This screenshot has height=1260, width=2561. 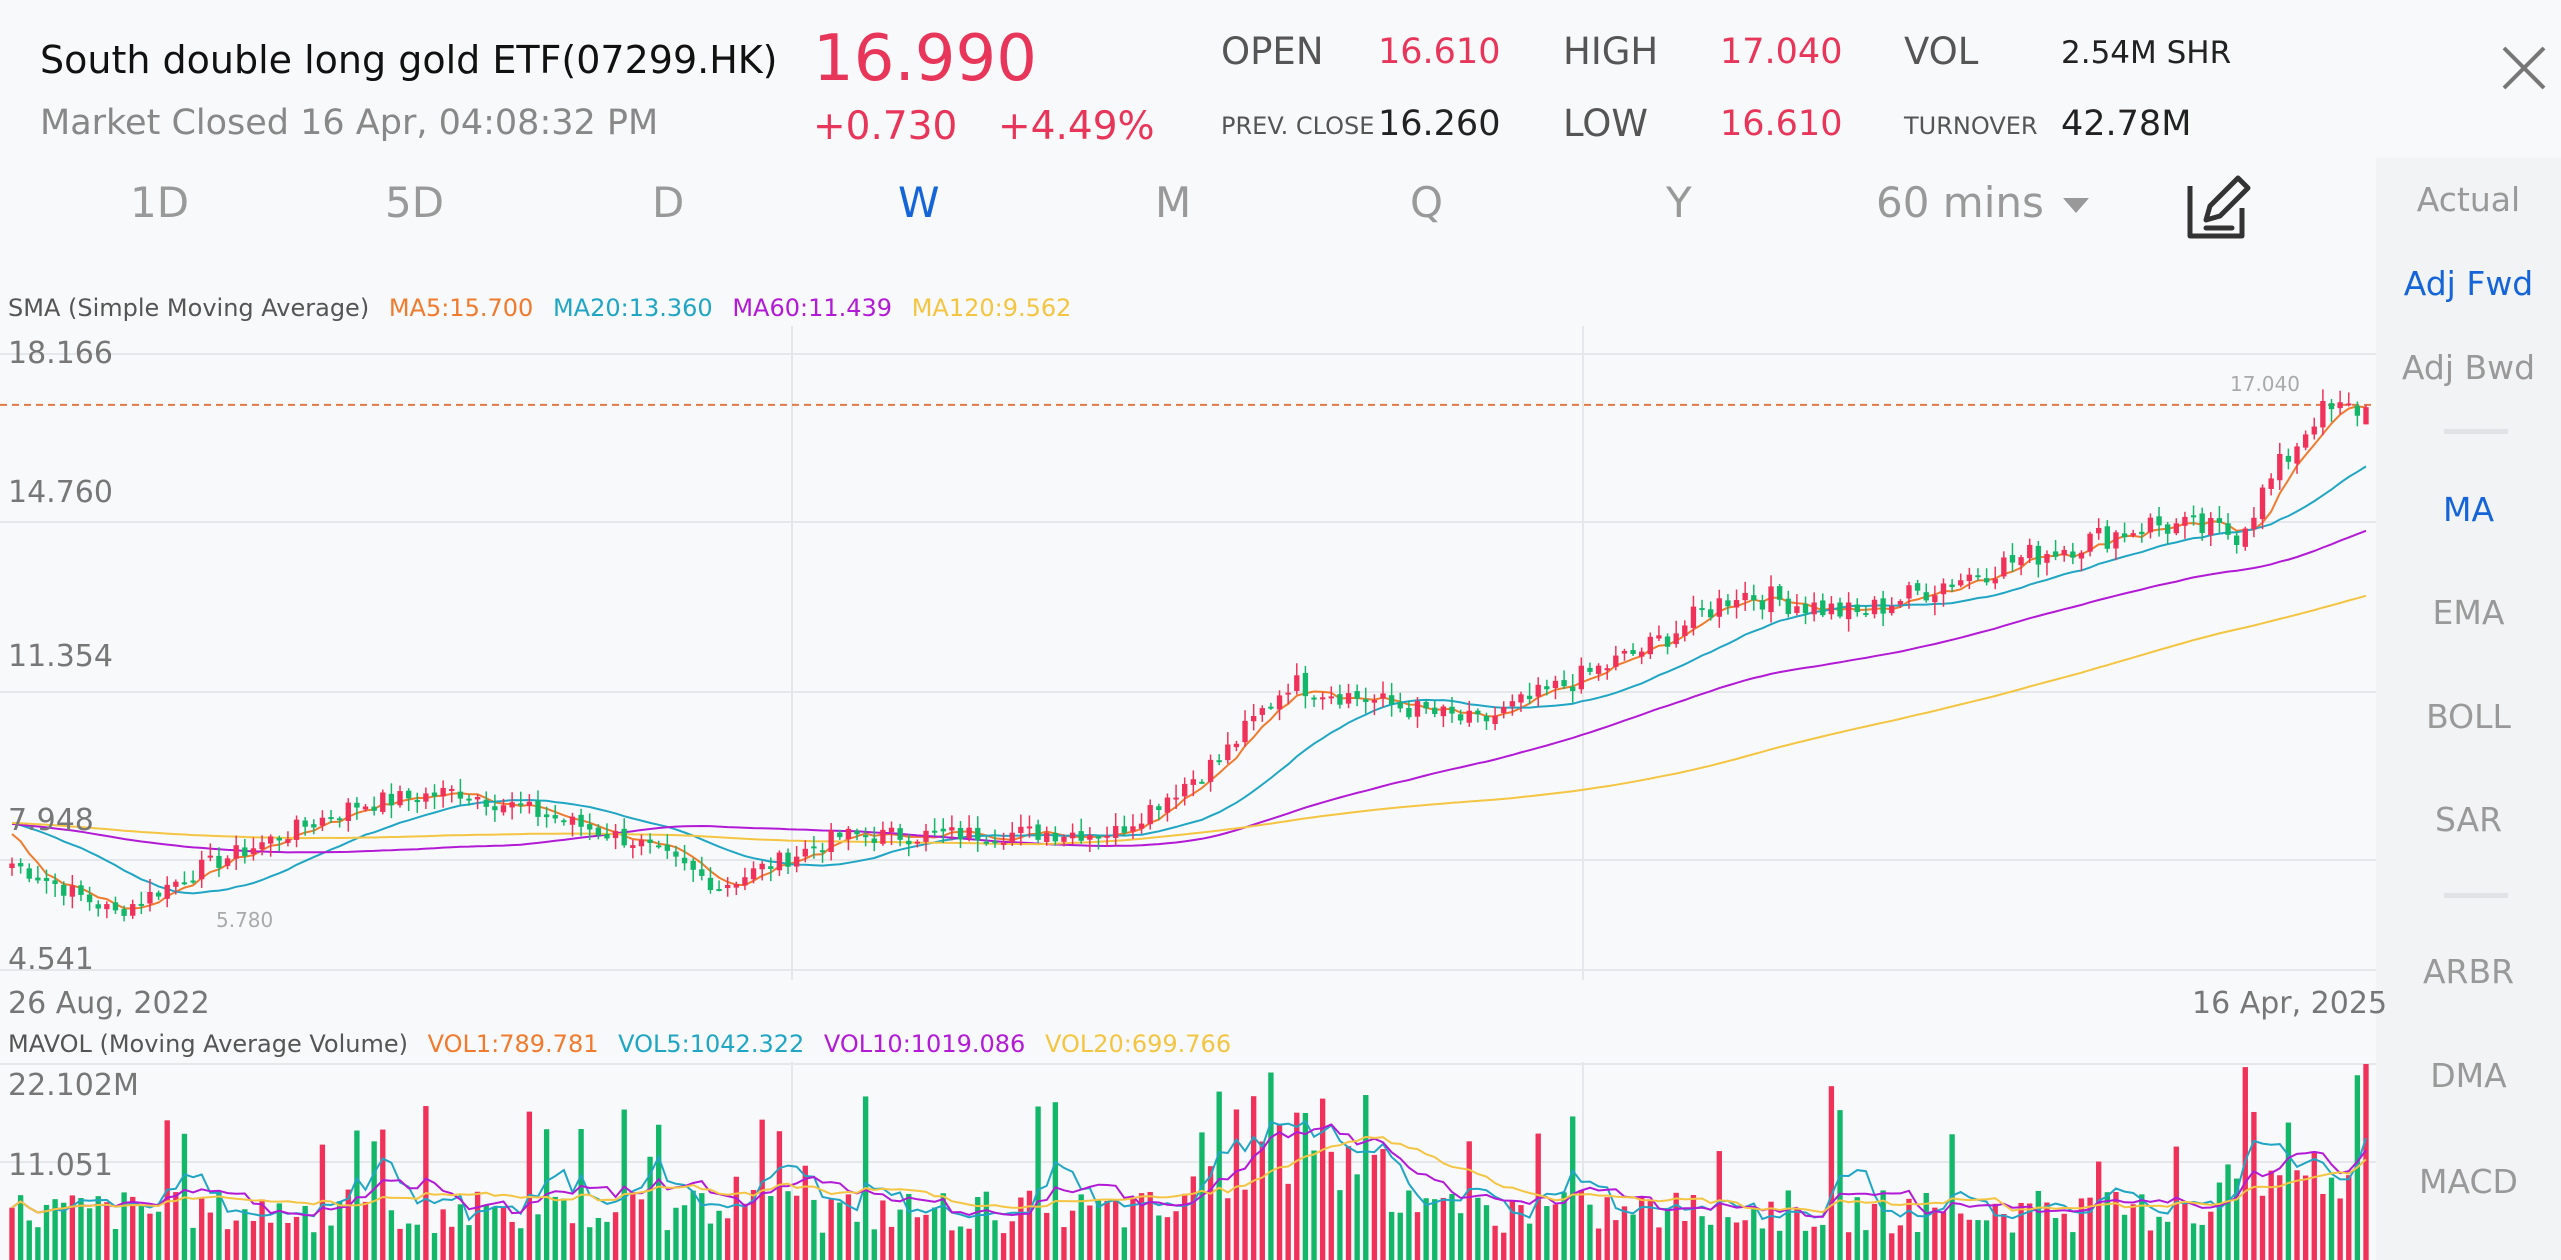 I want to click on tab-q: Q, so click(x=1427, y=202).